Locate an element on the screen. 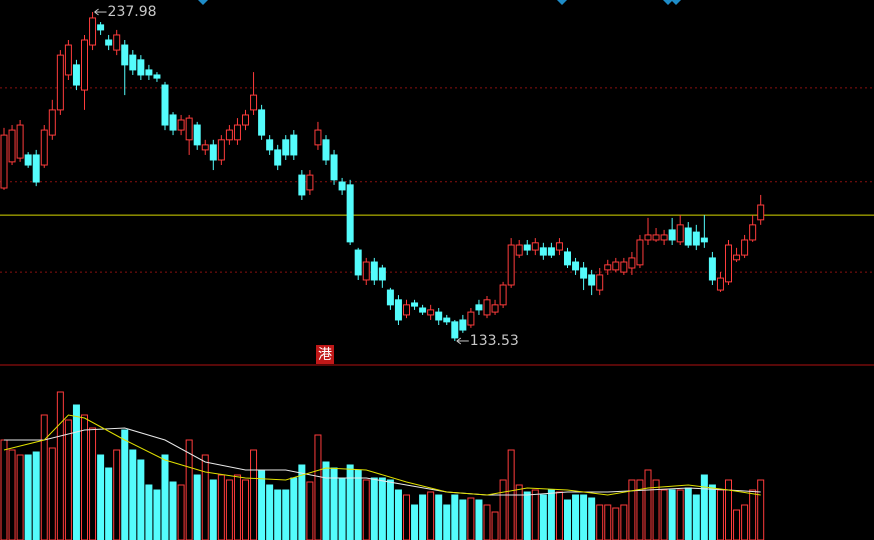  extreme-arrowhead is located at coordinates (459, 341).